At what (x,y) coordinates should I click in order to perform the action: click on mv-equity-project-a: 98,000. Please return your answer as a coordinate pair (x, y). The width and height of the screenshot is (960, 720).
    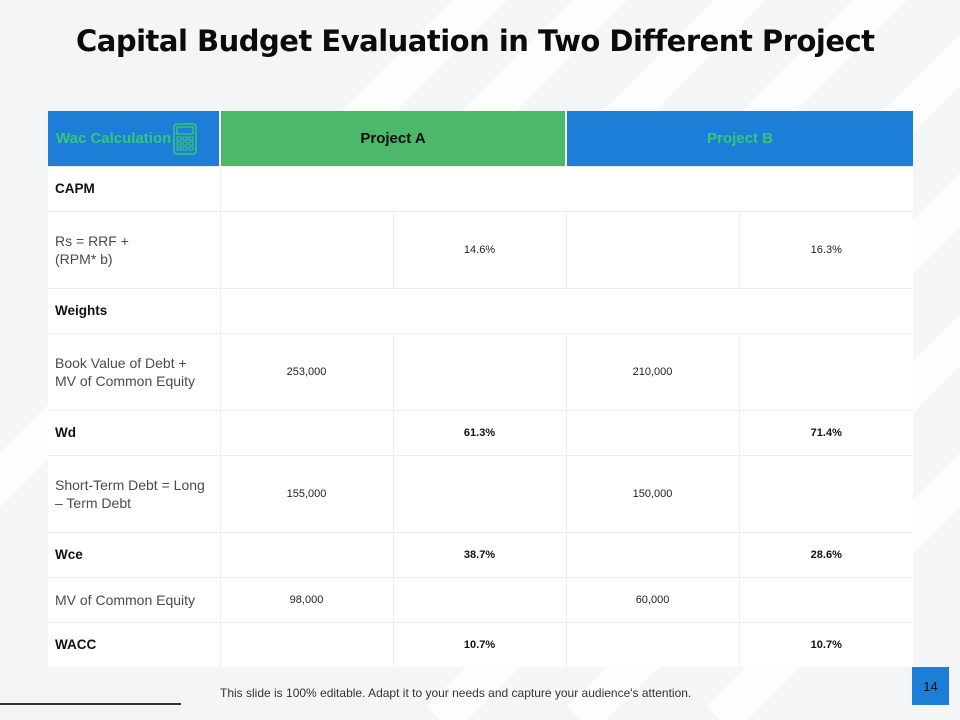
    Looking at the image, I should click on (306, 600).